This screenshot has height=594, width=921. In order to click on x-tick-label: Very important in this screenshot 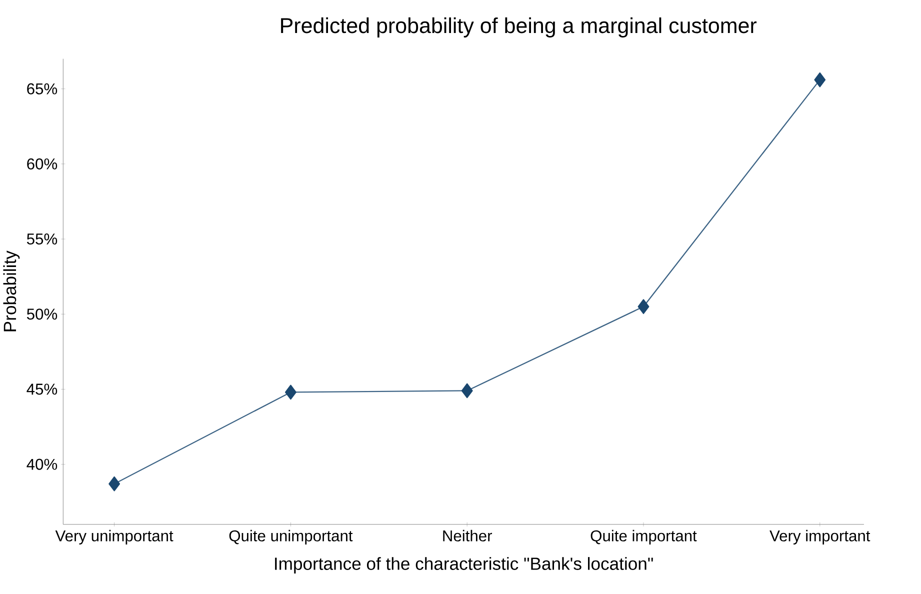, I will do `click(820, 537)`.